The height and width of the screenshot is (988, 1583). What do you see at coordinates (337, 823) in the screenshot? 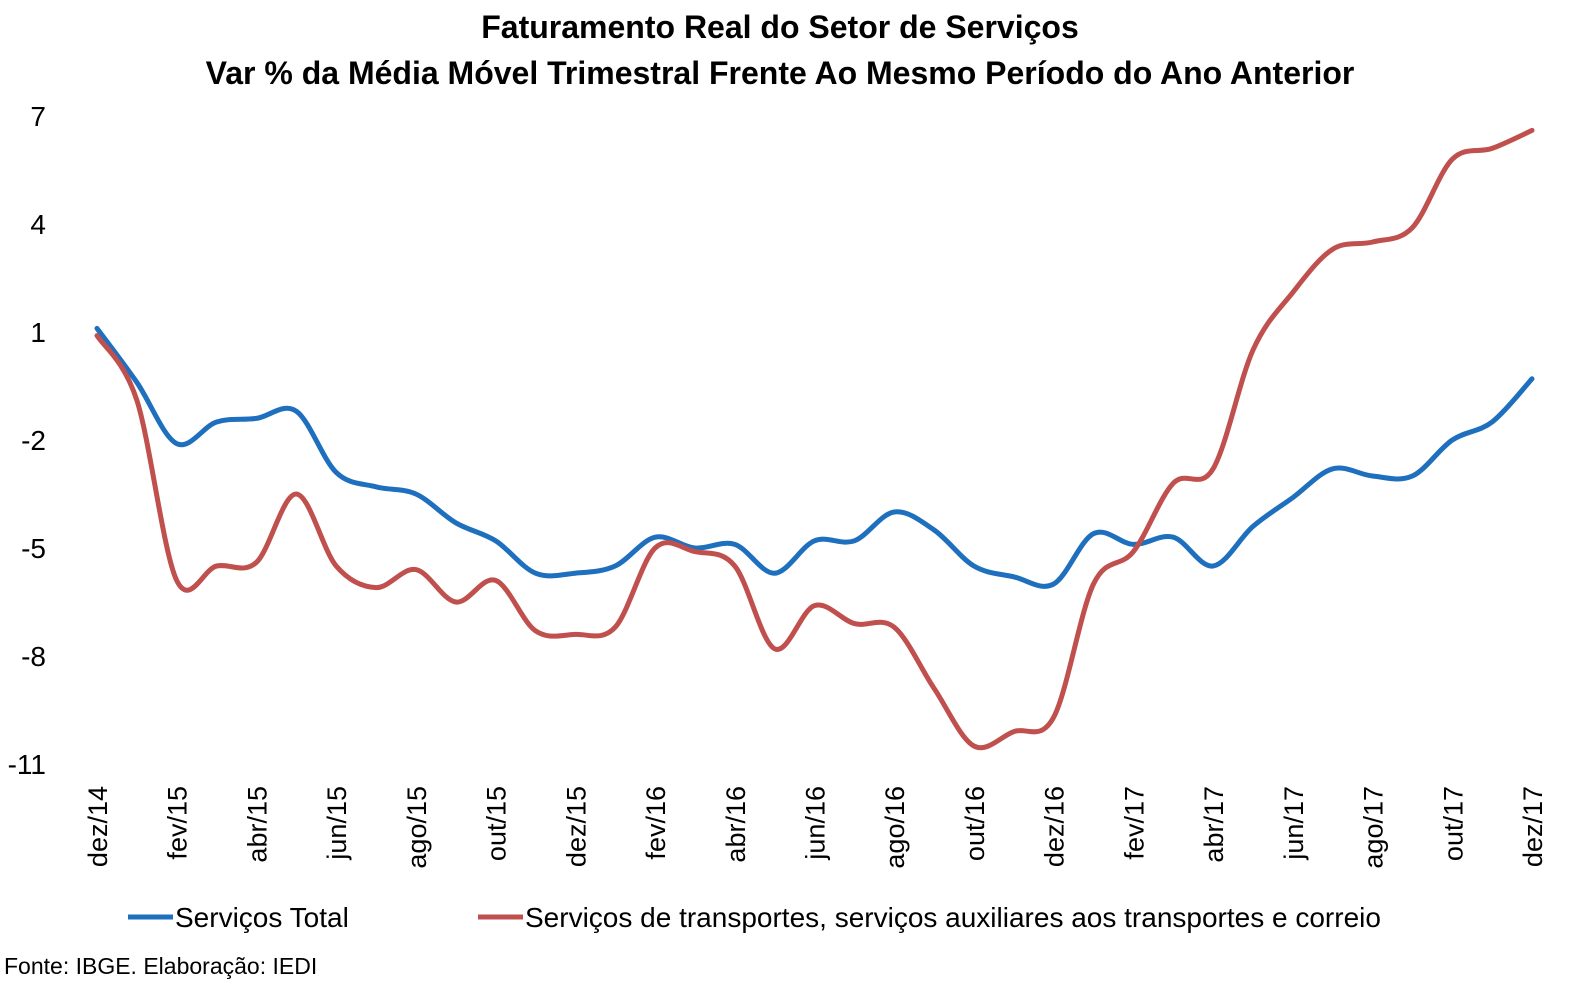
I see `x-tick-label: jun/15` at bounding box center [337, 823].